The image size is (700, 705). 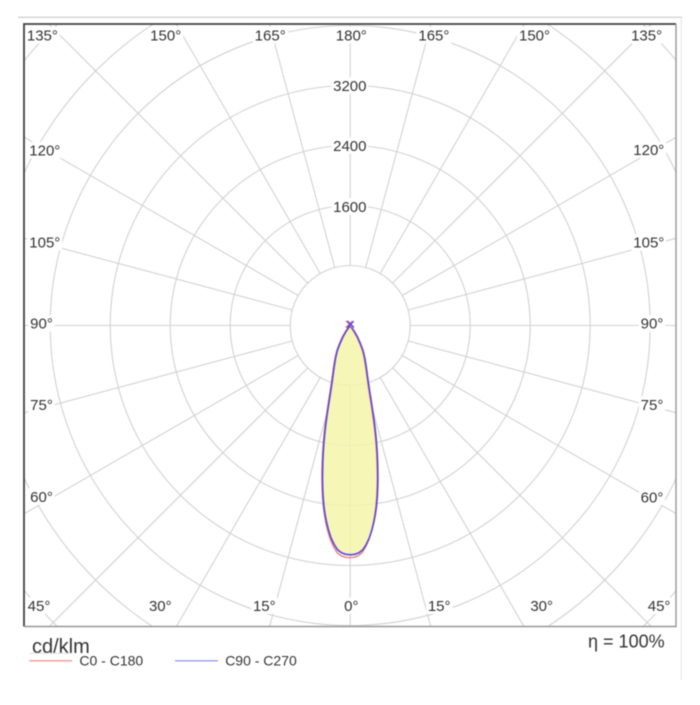 I want to click on svg-text: 3200, so click(x=349, y=86).